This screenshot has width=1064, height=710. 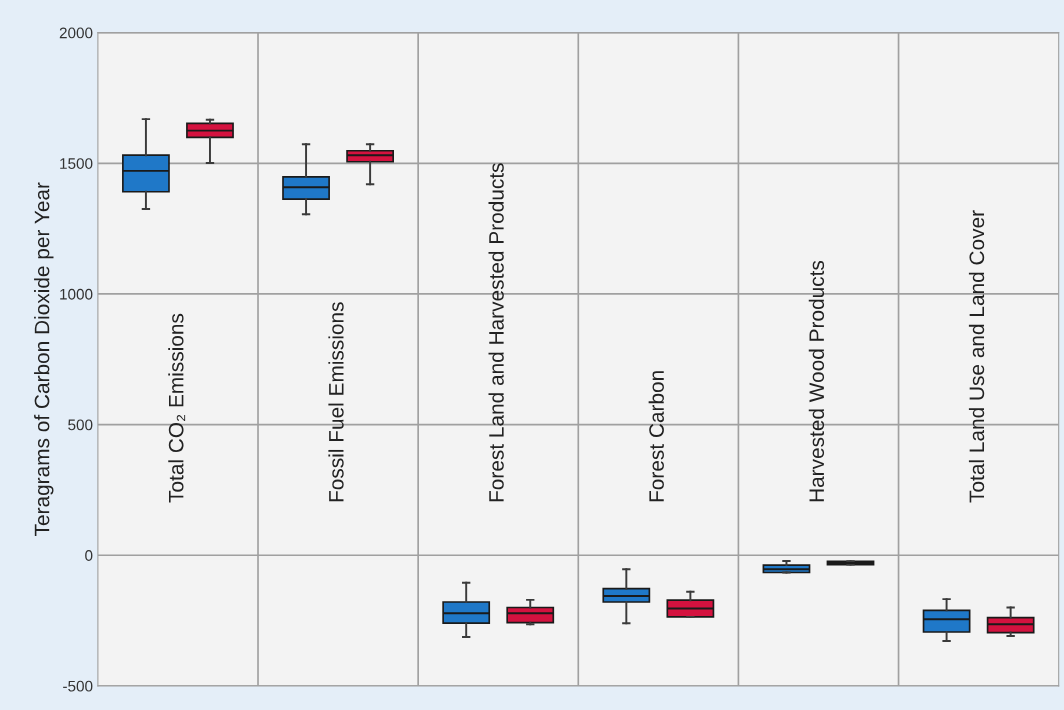 I want to click on y-tick-label: -500, so click(x=78, y=686).